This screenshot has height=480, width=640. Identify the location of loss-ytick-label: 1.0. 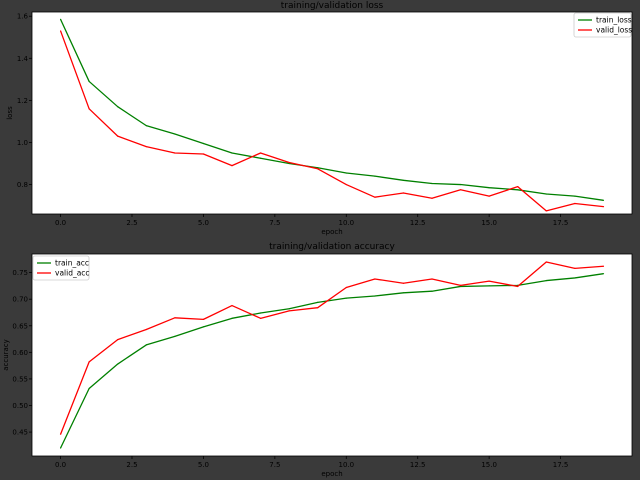
(22, 143).